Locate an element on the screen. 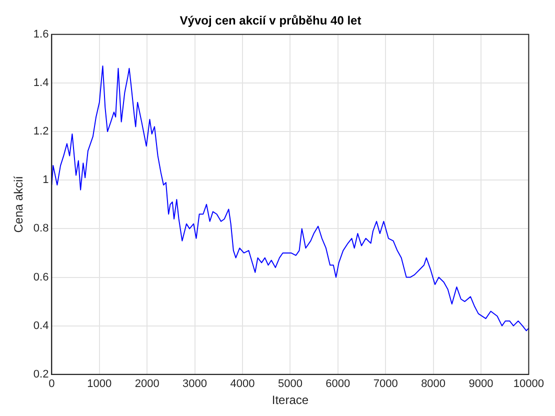 The width and height of the screenshot is (555, 416). x-tick-label: 0 is located at coordinates (51, 384).